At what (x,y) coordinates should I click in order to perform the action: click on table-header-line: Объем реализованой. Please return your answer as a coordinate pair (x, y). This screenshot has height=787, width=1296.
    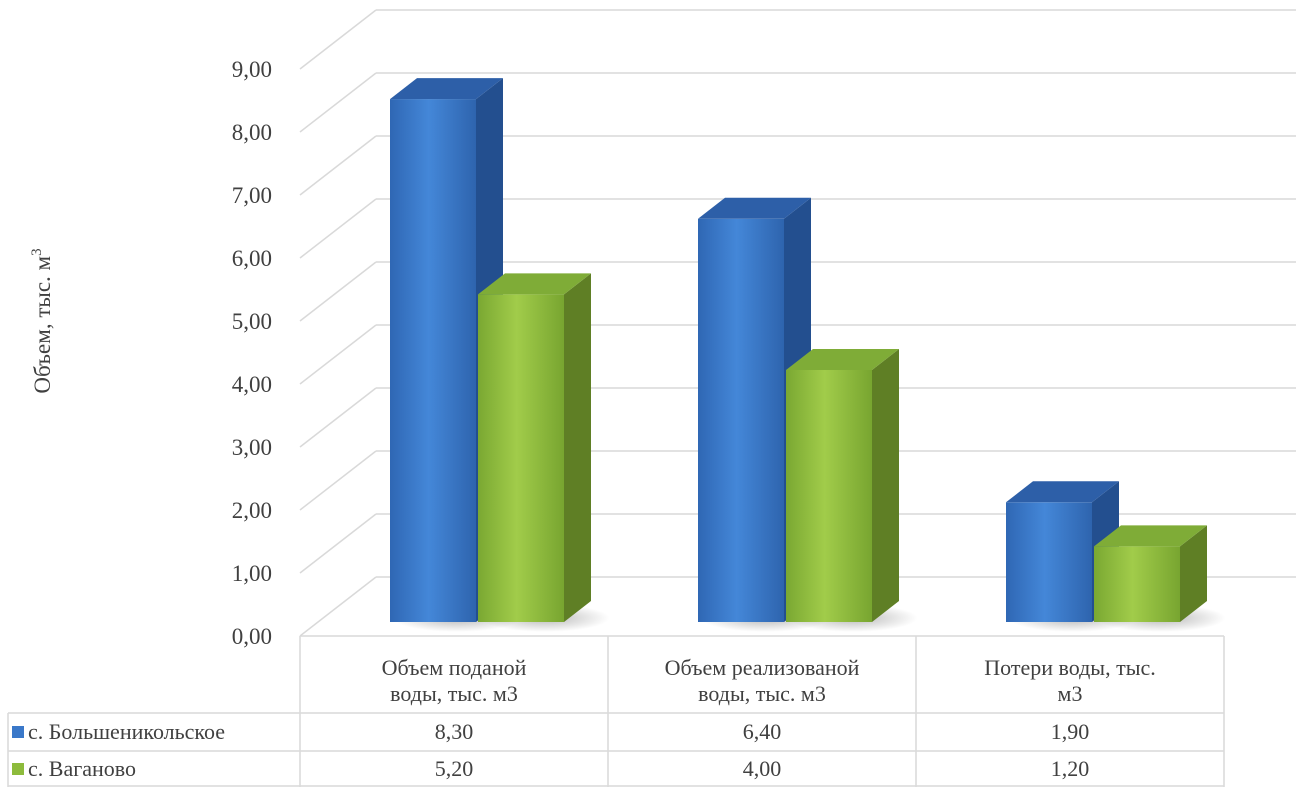
    Looking at the image, I should click on (762, 667).